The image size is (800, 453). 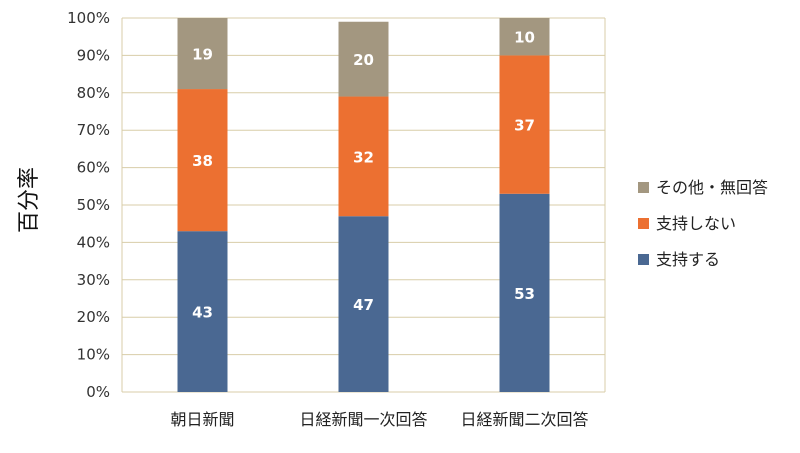 What do you see at coordinates (363, 419) in the screenshot?
I see `x-category-label: 日経新聞一次回答` at bounding box center [363, 419].